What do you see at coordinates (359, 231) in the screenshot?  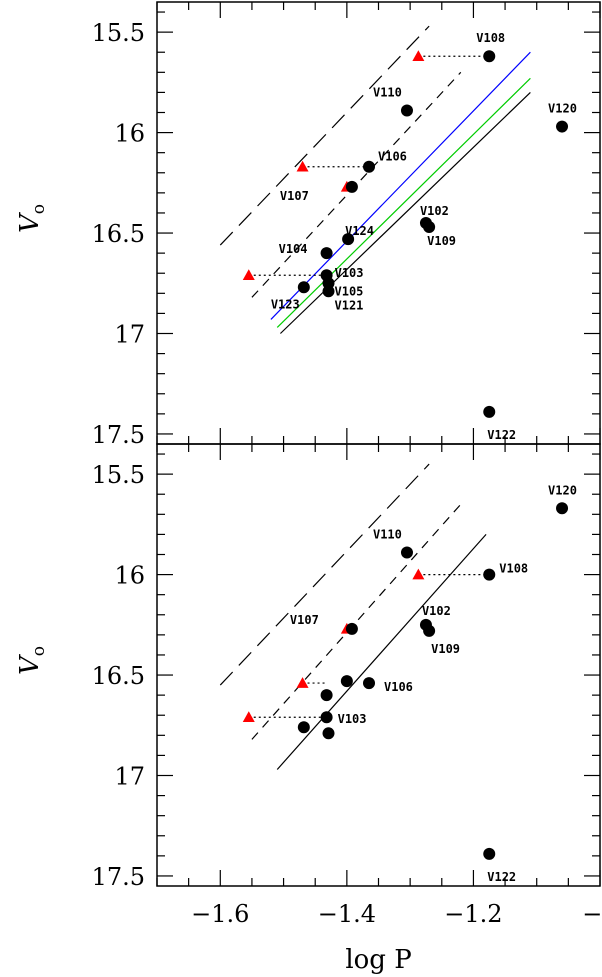 I see `star-label: V124` at bounding box center [359, 231].